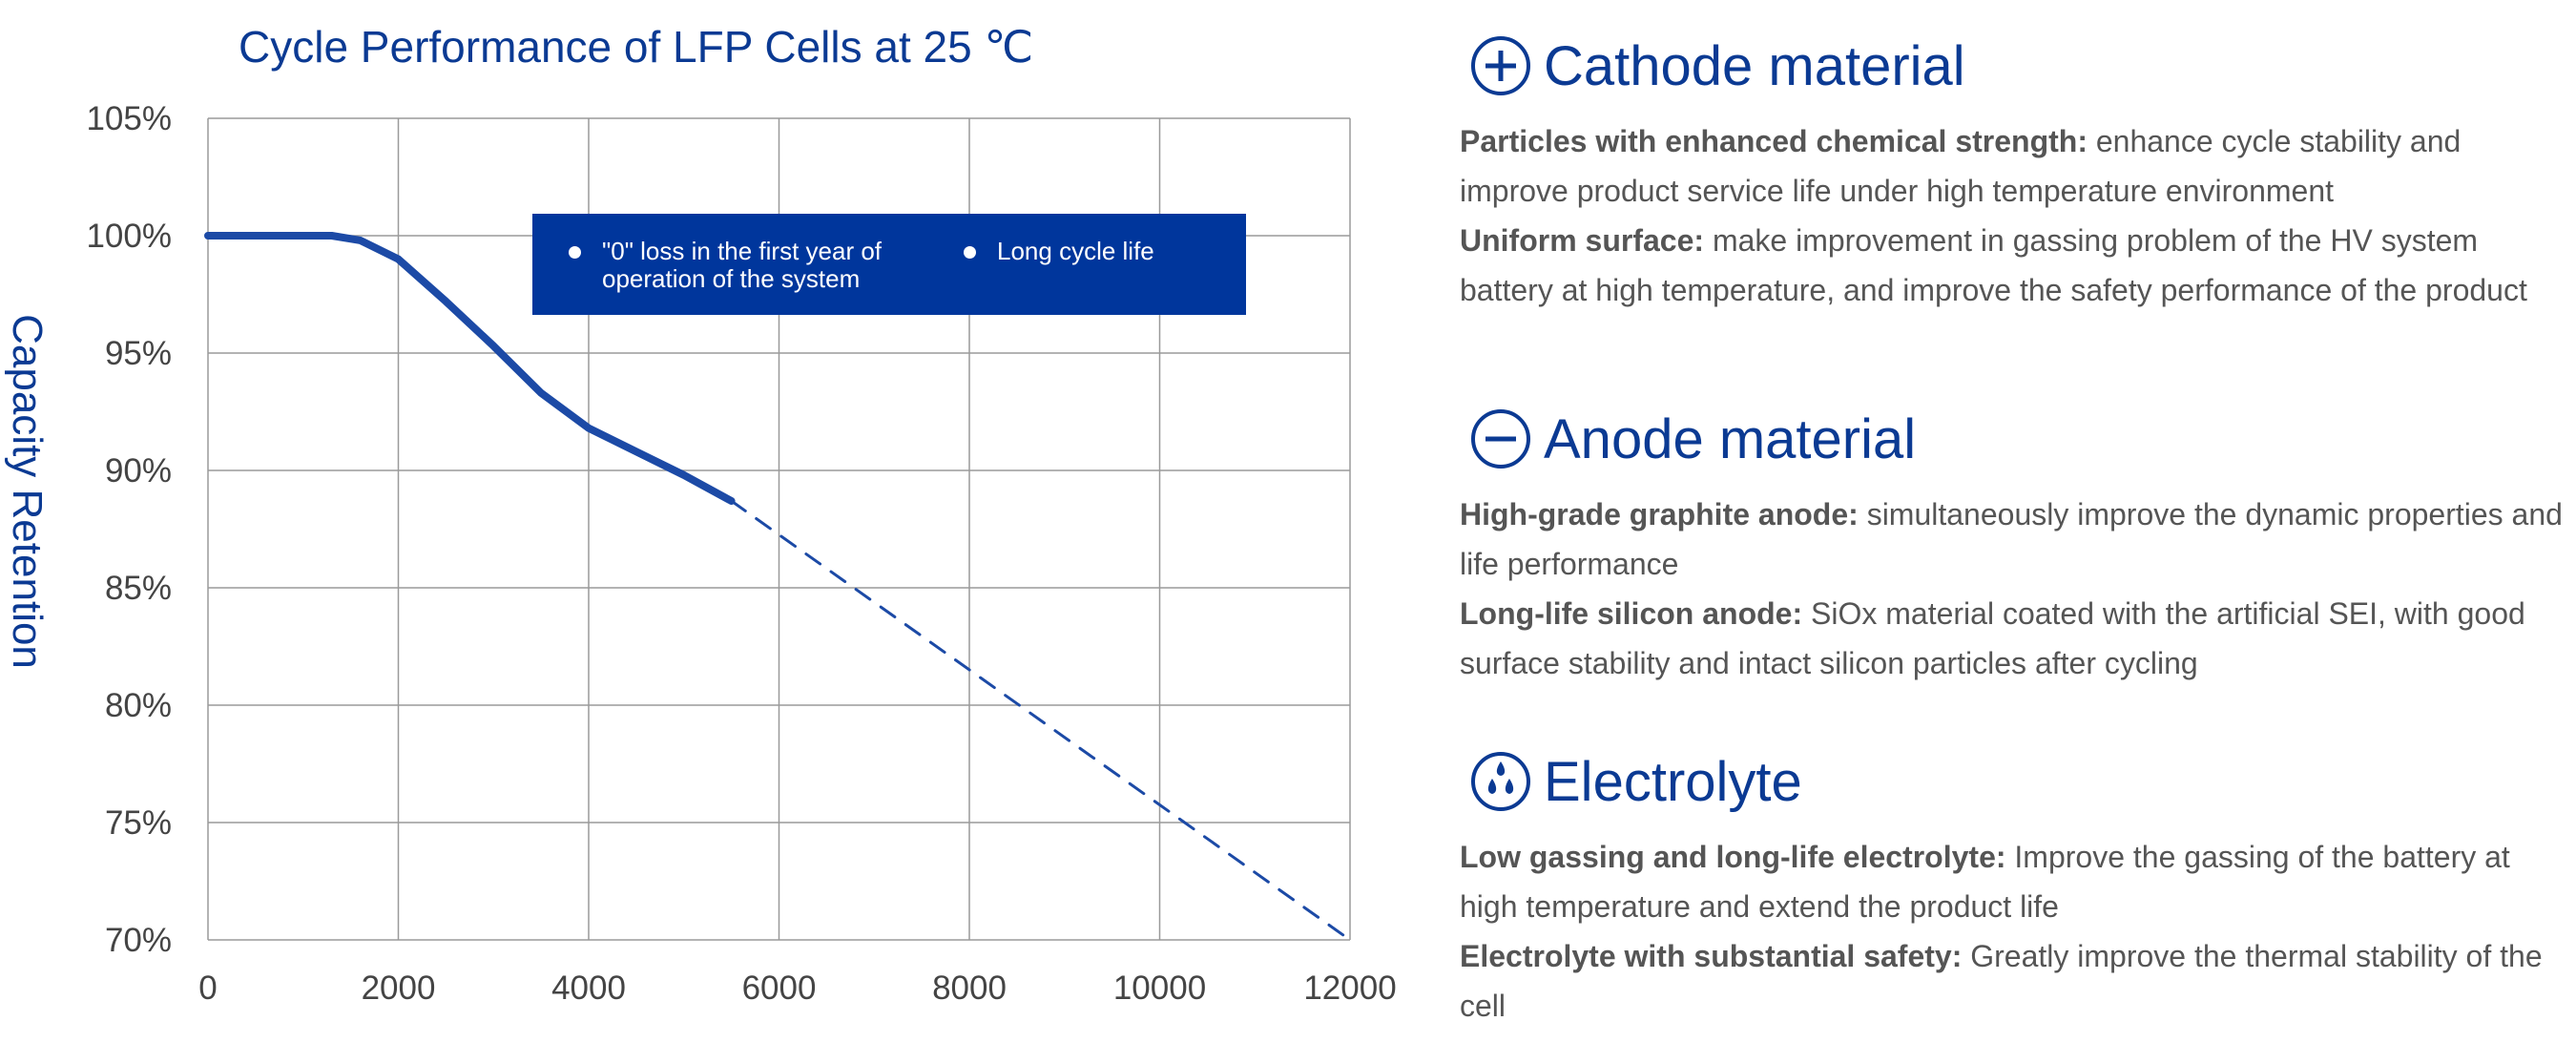  What do you see at coordinates (779, 988) in the screenshot?
I see `x-tick-label: 6000` at bounding box center [779, 988].